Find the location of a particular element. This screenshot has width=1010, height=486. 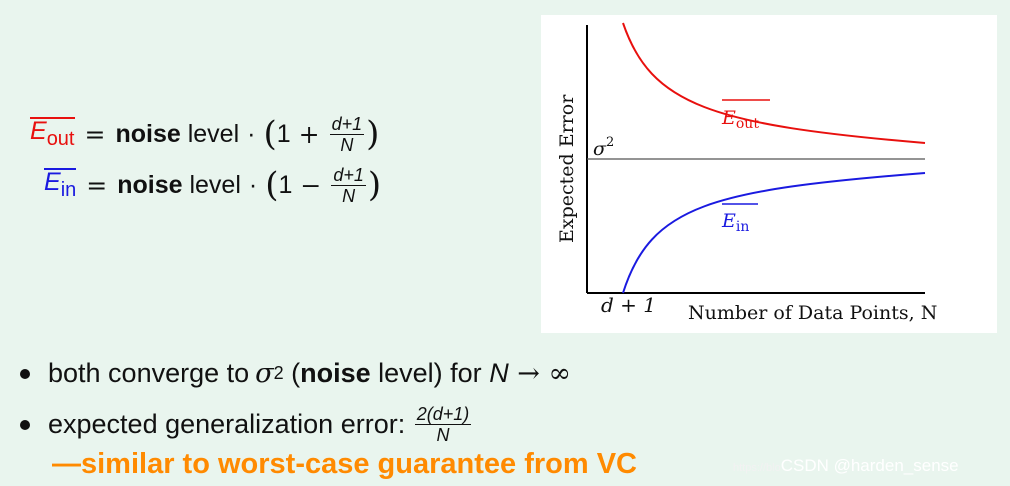

x-tick-label: d + 1 is located at coordinates (628, 305).